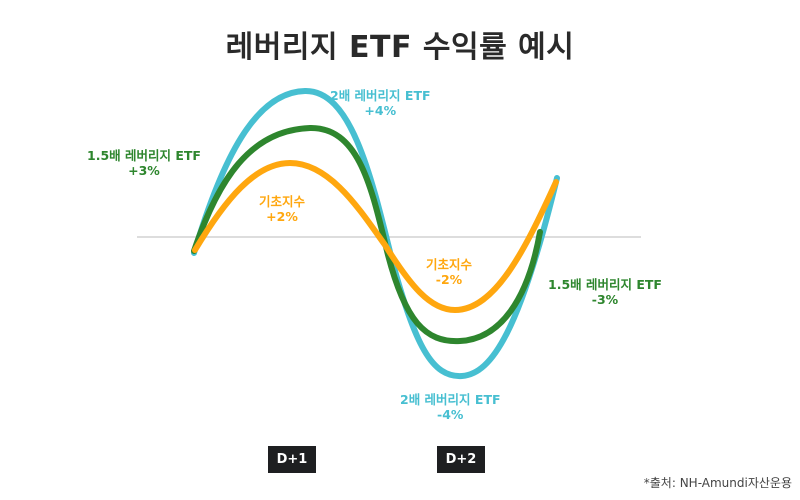 The width and height of the screenshot is (800, 500). I want to click on label-lev2-down-value: -4%, so click(450, 414).